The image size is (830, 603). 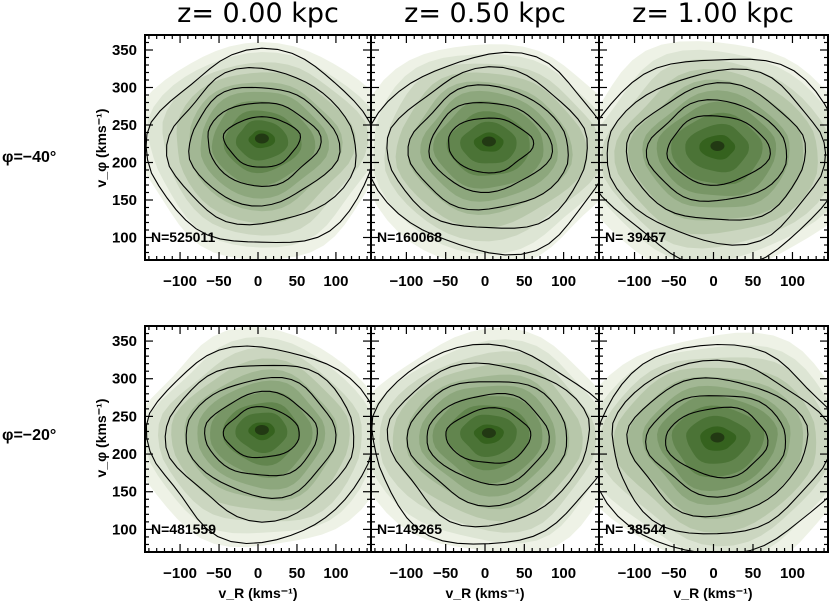 What do you see at coordinates (183, 237) in the screenshot?
I see `panel-count-label-r1c1: N=525011` at bounding box center [183, 237].